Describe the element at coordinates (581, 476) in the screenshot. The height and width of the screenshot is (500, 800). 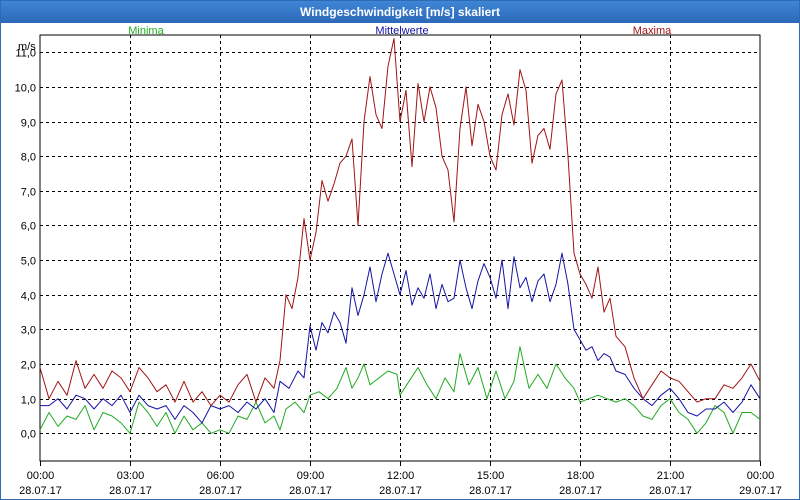
I see `x-tick-time: 18:00` at that location.